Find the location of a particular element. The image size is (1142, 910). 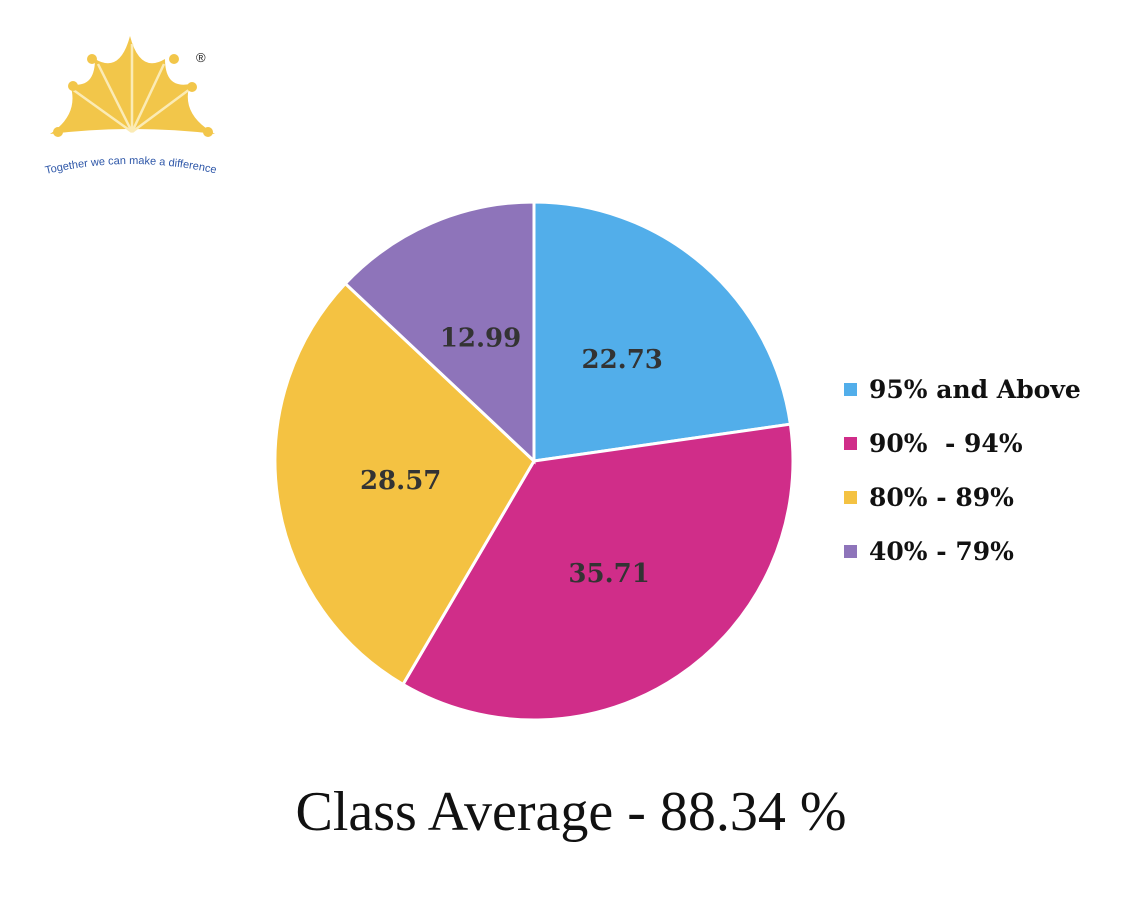

data-label: 22.73 is located at coordinates (621, 360).